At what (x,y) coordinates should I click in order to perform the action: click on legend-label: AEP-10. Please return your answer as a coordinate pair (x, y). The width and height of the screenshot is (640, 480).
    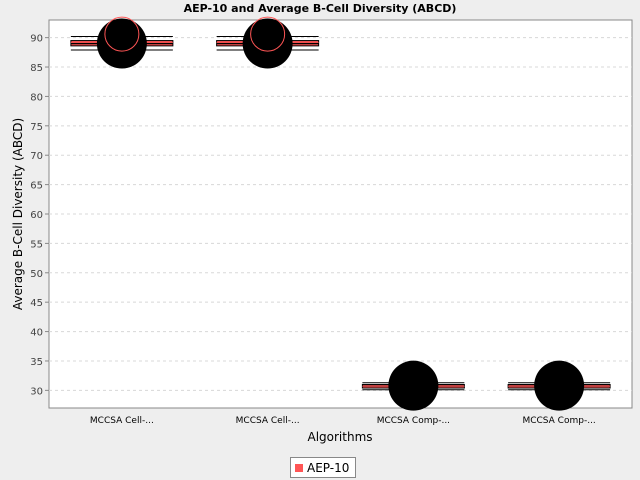
    Looking at the image, I should click on (328, 467).